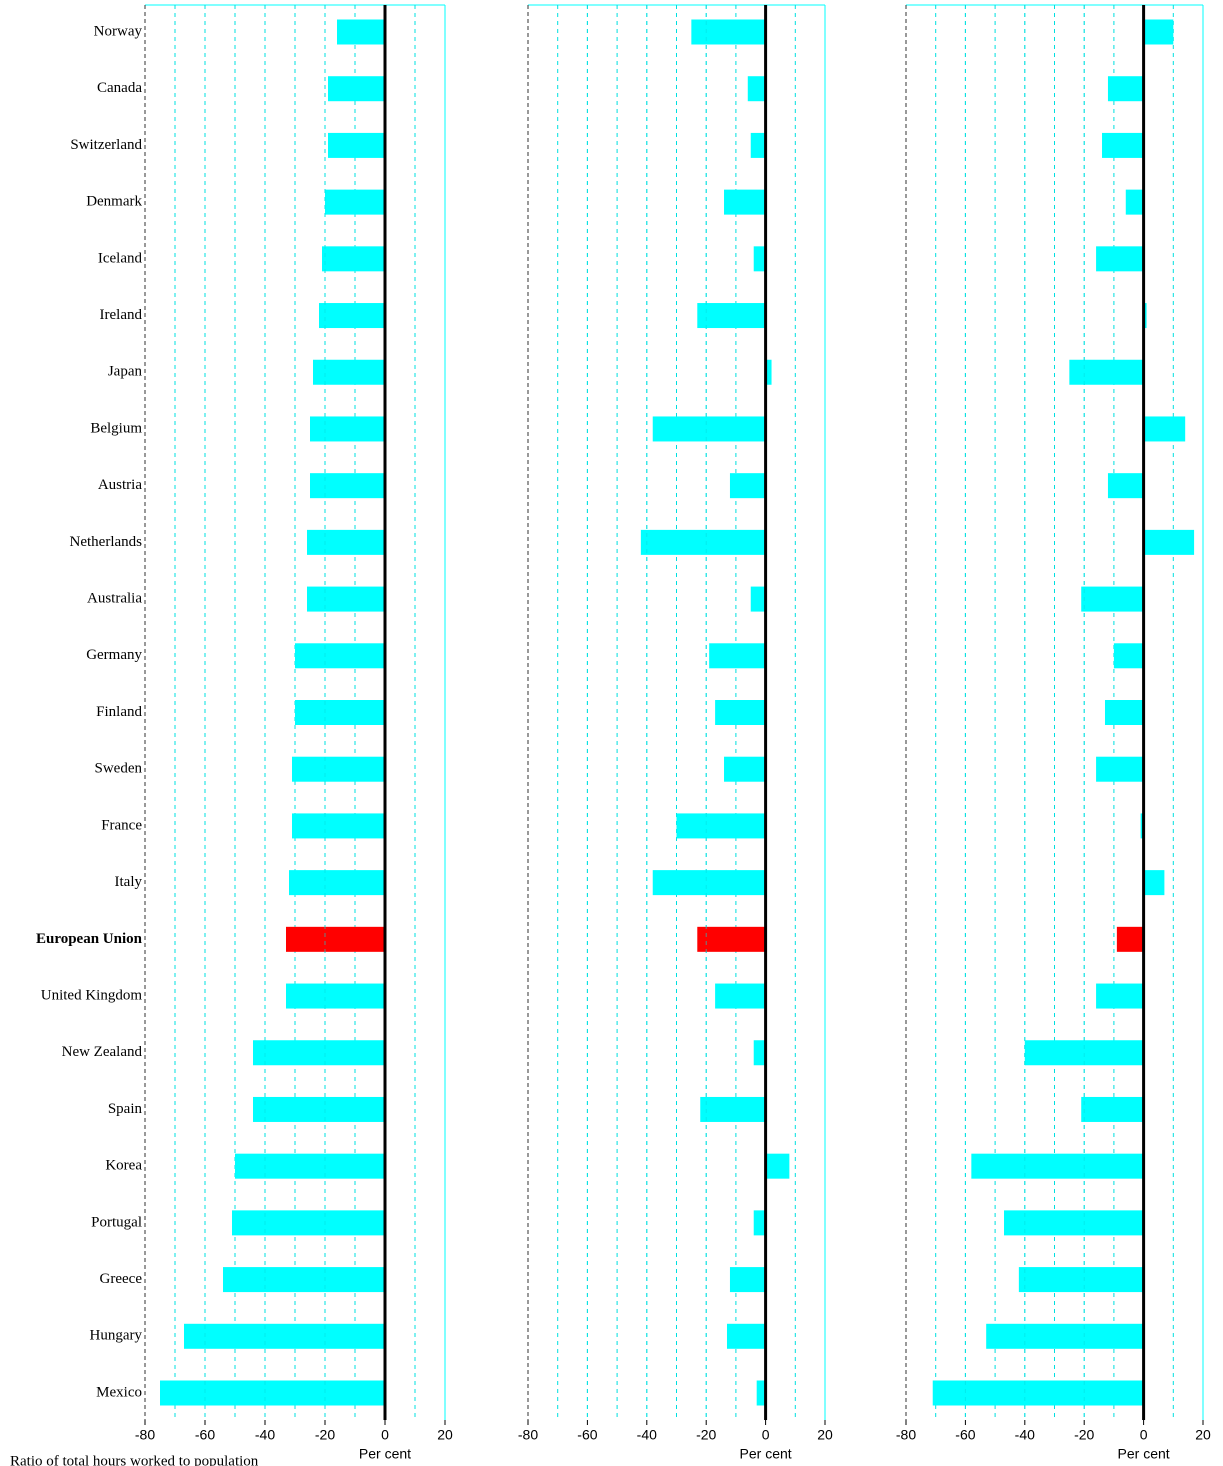 This screenshot has width=1223, height=1466. Describe the element at coordinates (125, 372) in the screenshot. I see `category-label: Japan` at that location.